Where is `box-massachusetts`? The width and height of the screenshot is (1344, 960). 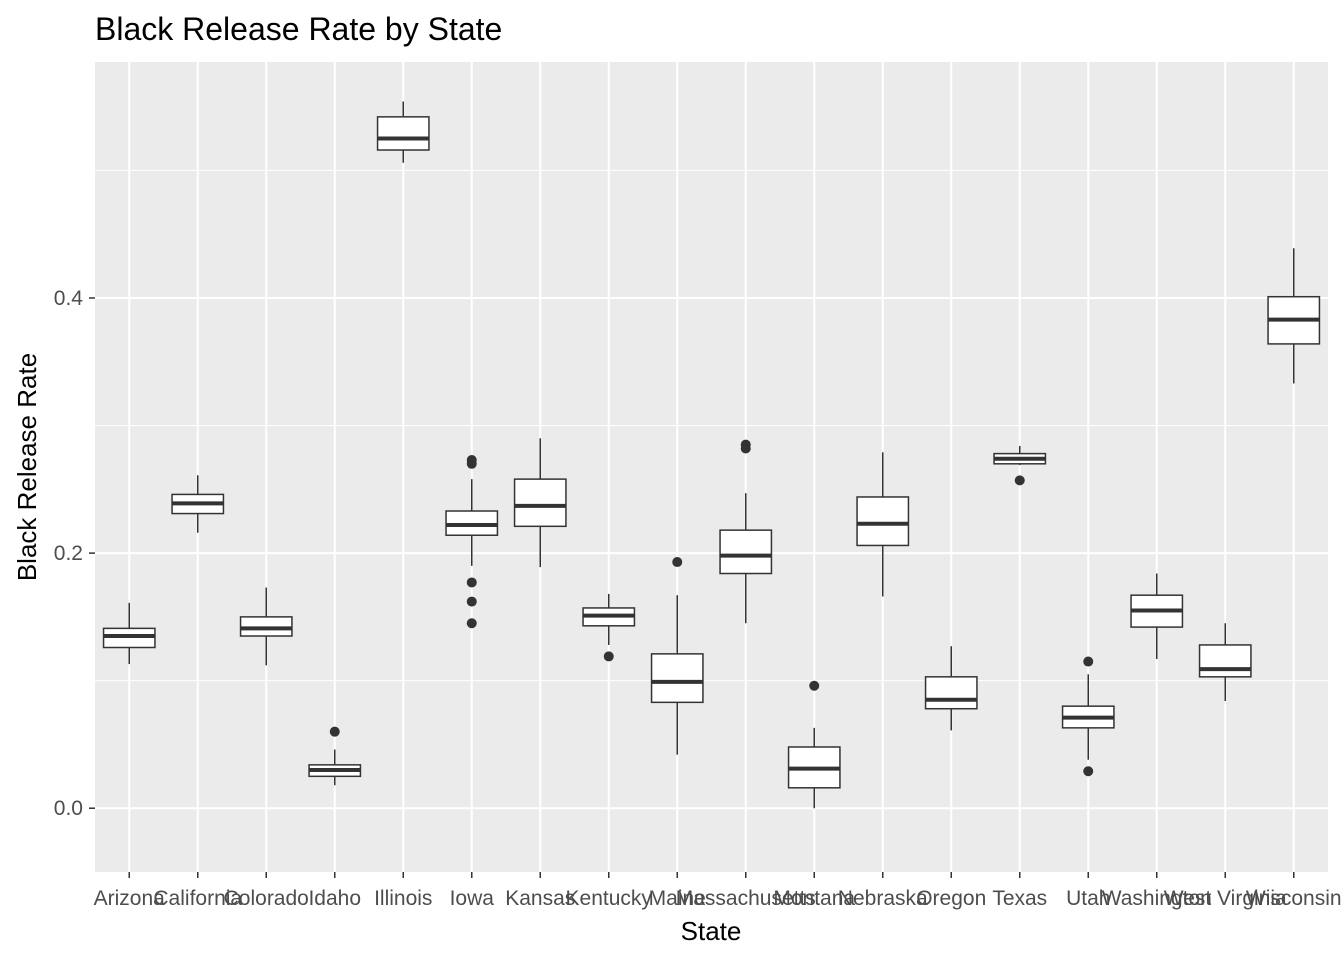 box-massachusetts is located at coordinates (746, 531).